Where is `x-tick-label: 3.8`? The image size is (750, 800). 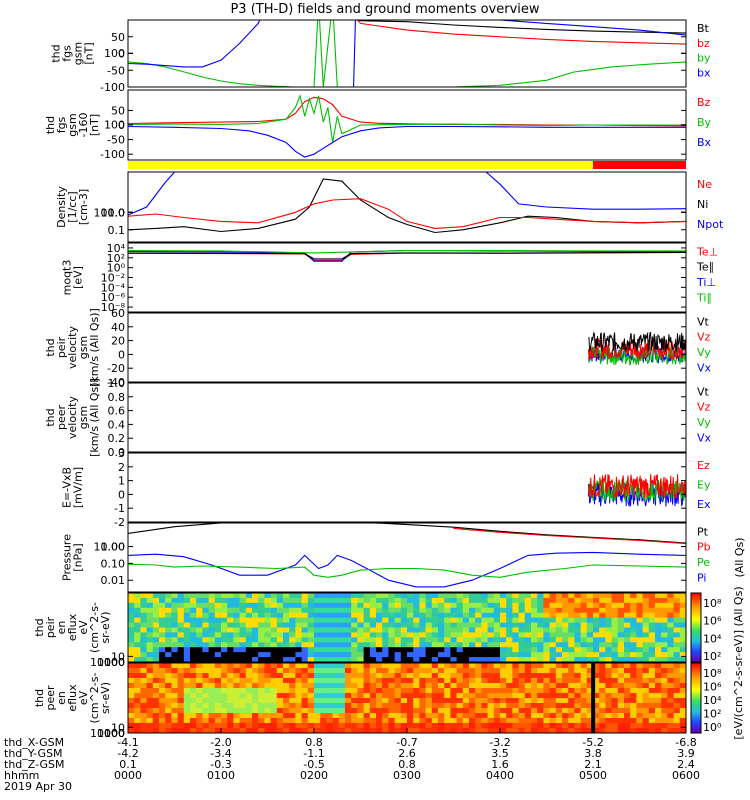 x-tick-label: 3.8 is located at coordinates (593, 753).